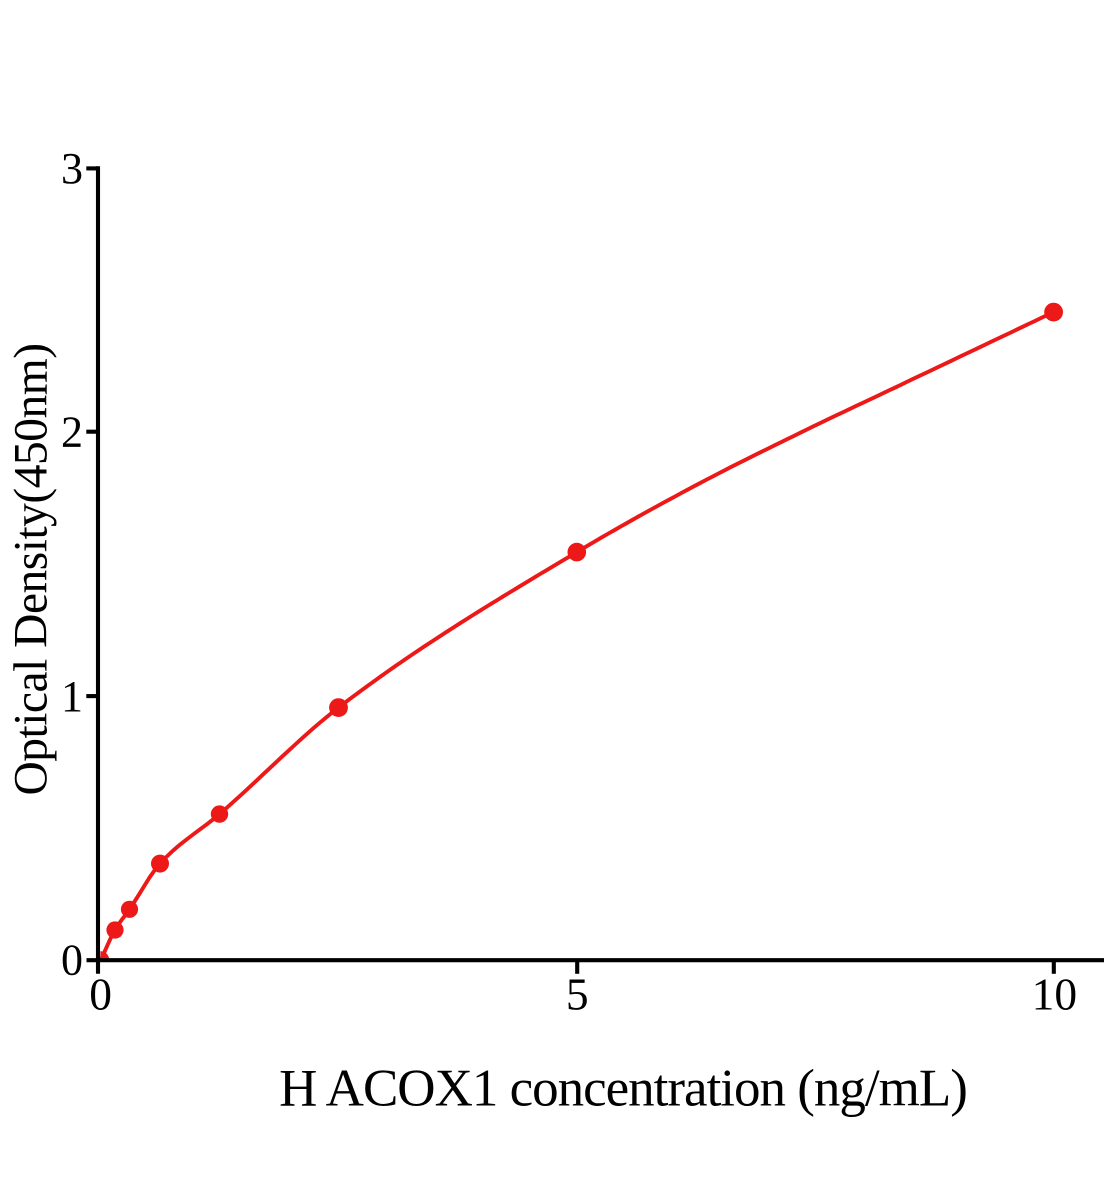 The image size is (1104, 1200). What do you see at coordinates (72, 432) in the screenshot?
I see `svg-text: 2` at bounding box center [72, 432].